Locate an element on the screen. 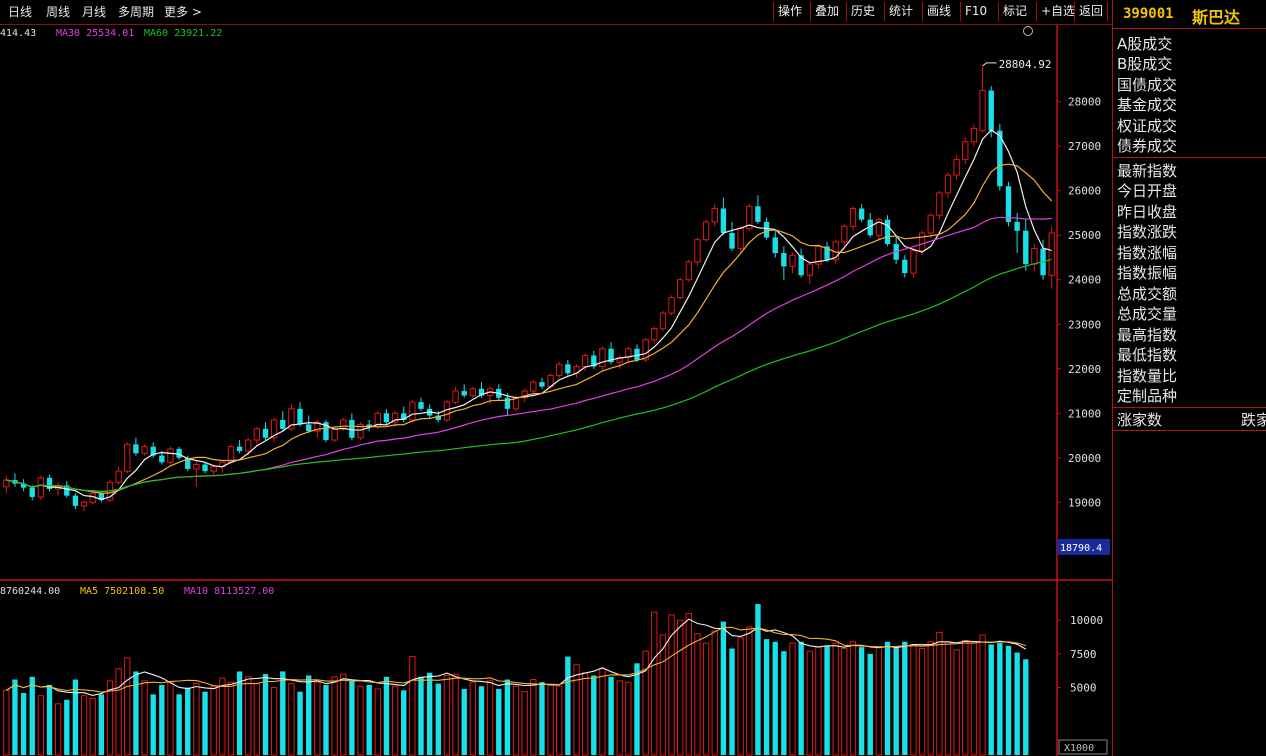  panel-item-bond-volume: 债券成交 is located at coordinates (1147, 146).